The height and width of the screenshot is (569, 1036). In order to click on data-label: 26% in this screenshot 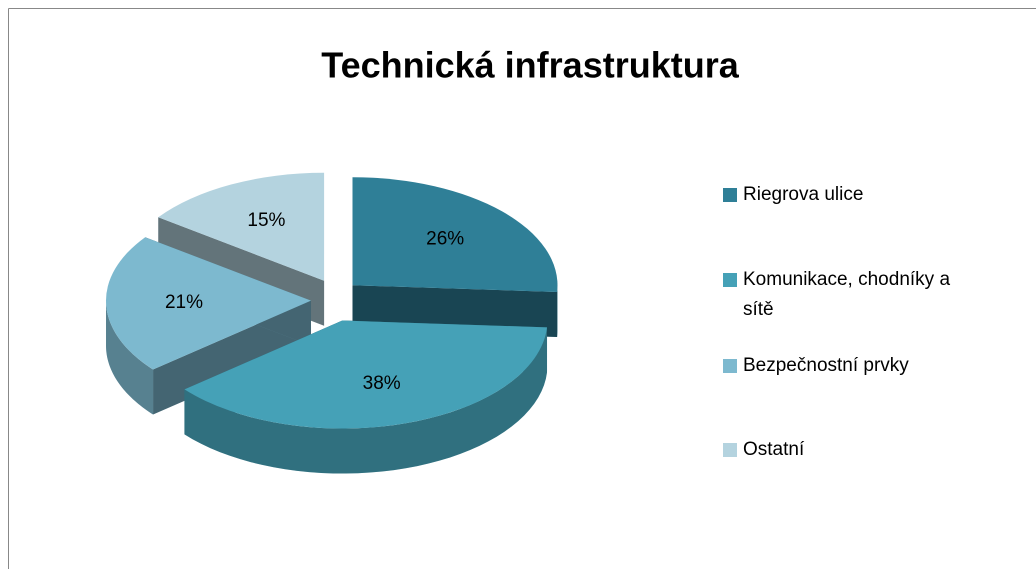, I will do `click(445, 238)`.